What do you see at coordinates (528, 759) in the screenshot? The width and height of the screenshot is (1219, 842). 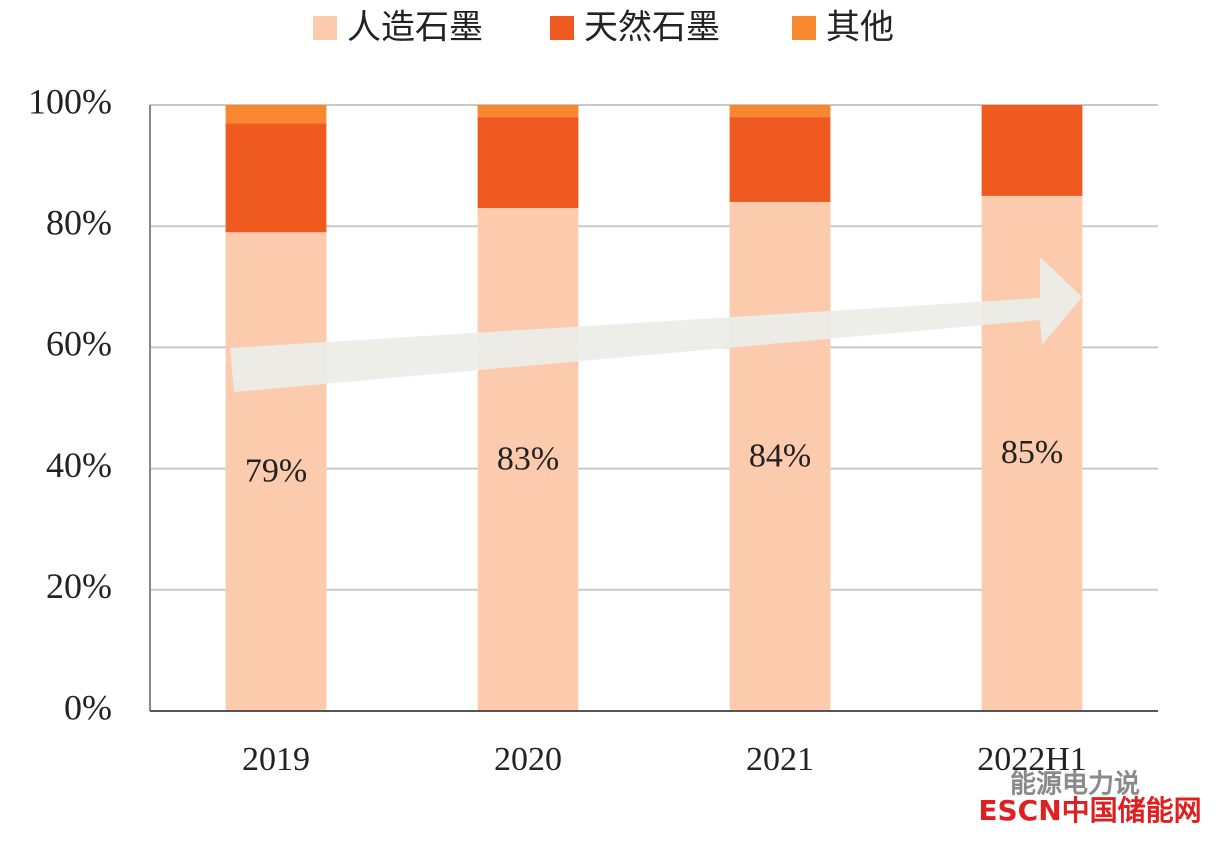 I see `x-tick-label: 2020` at bounding box center [528, 759].